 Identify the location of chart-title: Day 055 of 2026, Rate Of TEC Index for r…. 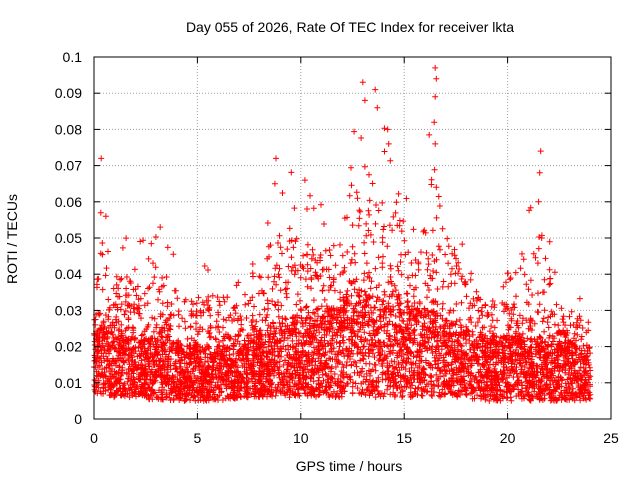
(350, 27).